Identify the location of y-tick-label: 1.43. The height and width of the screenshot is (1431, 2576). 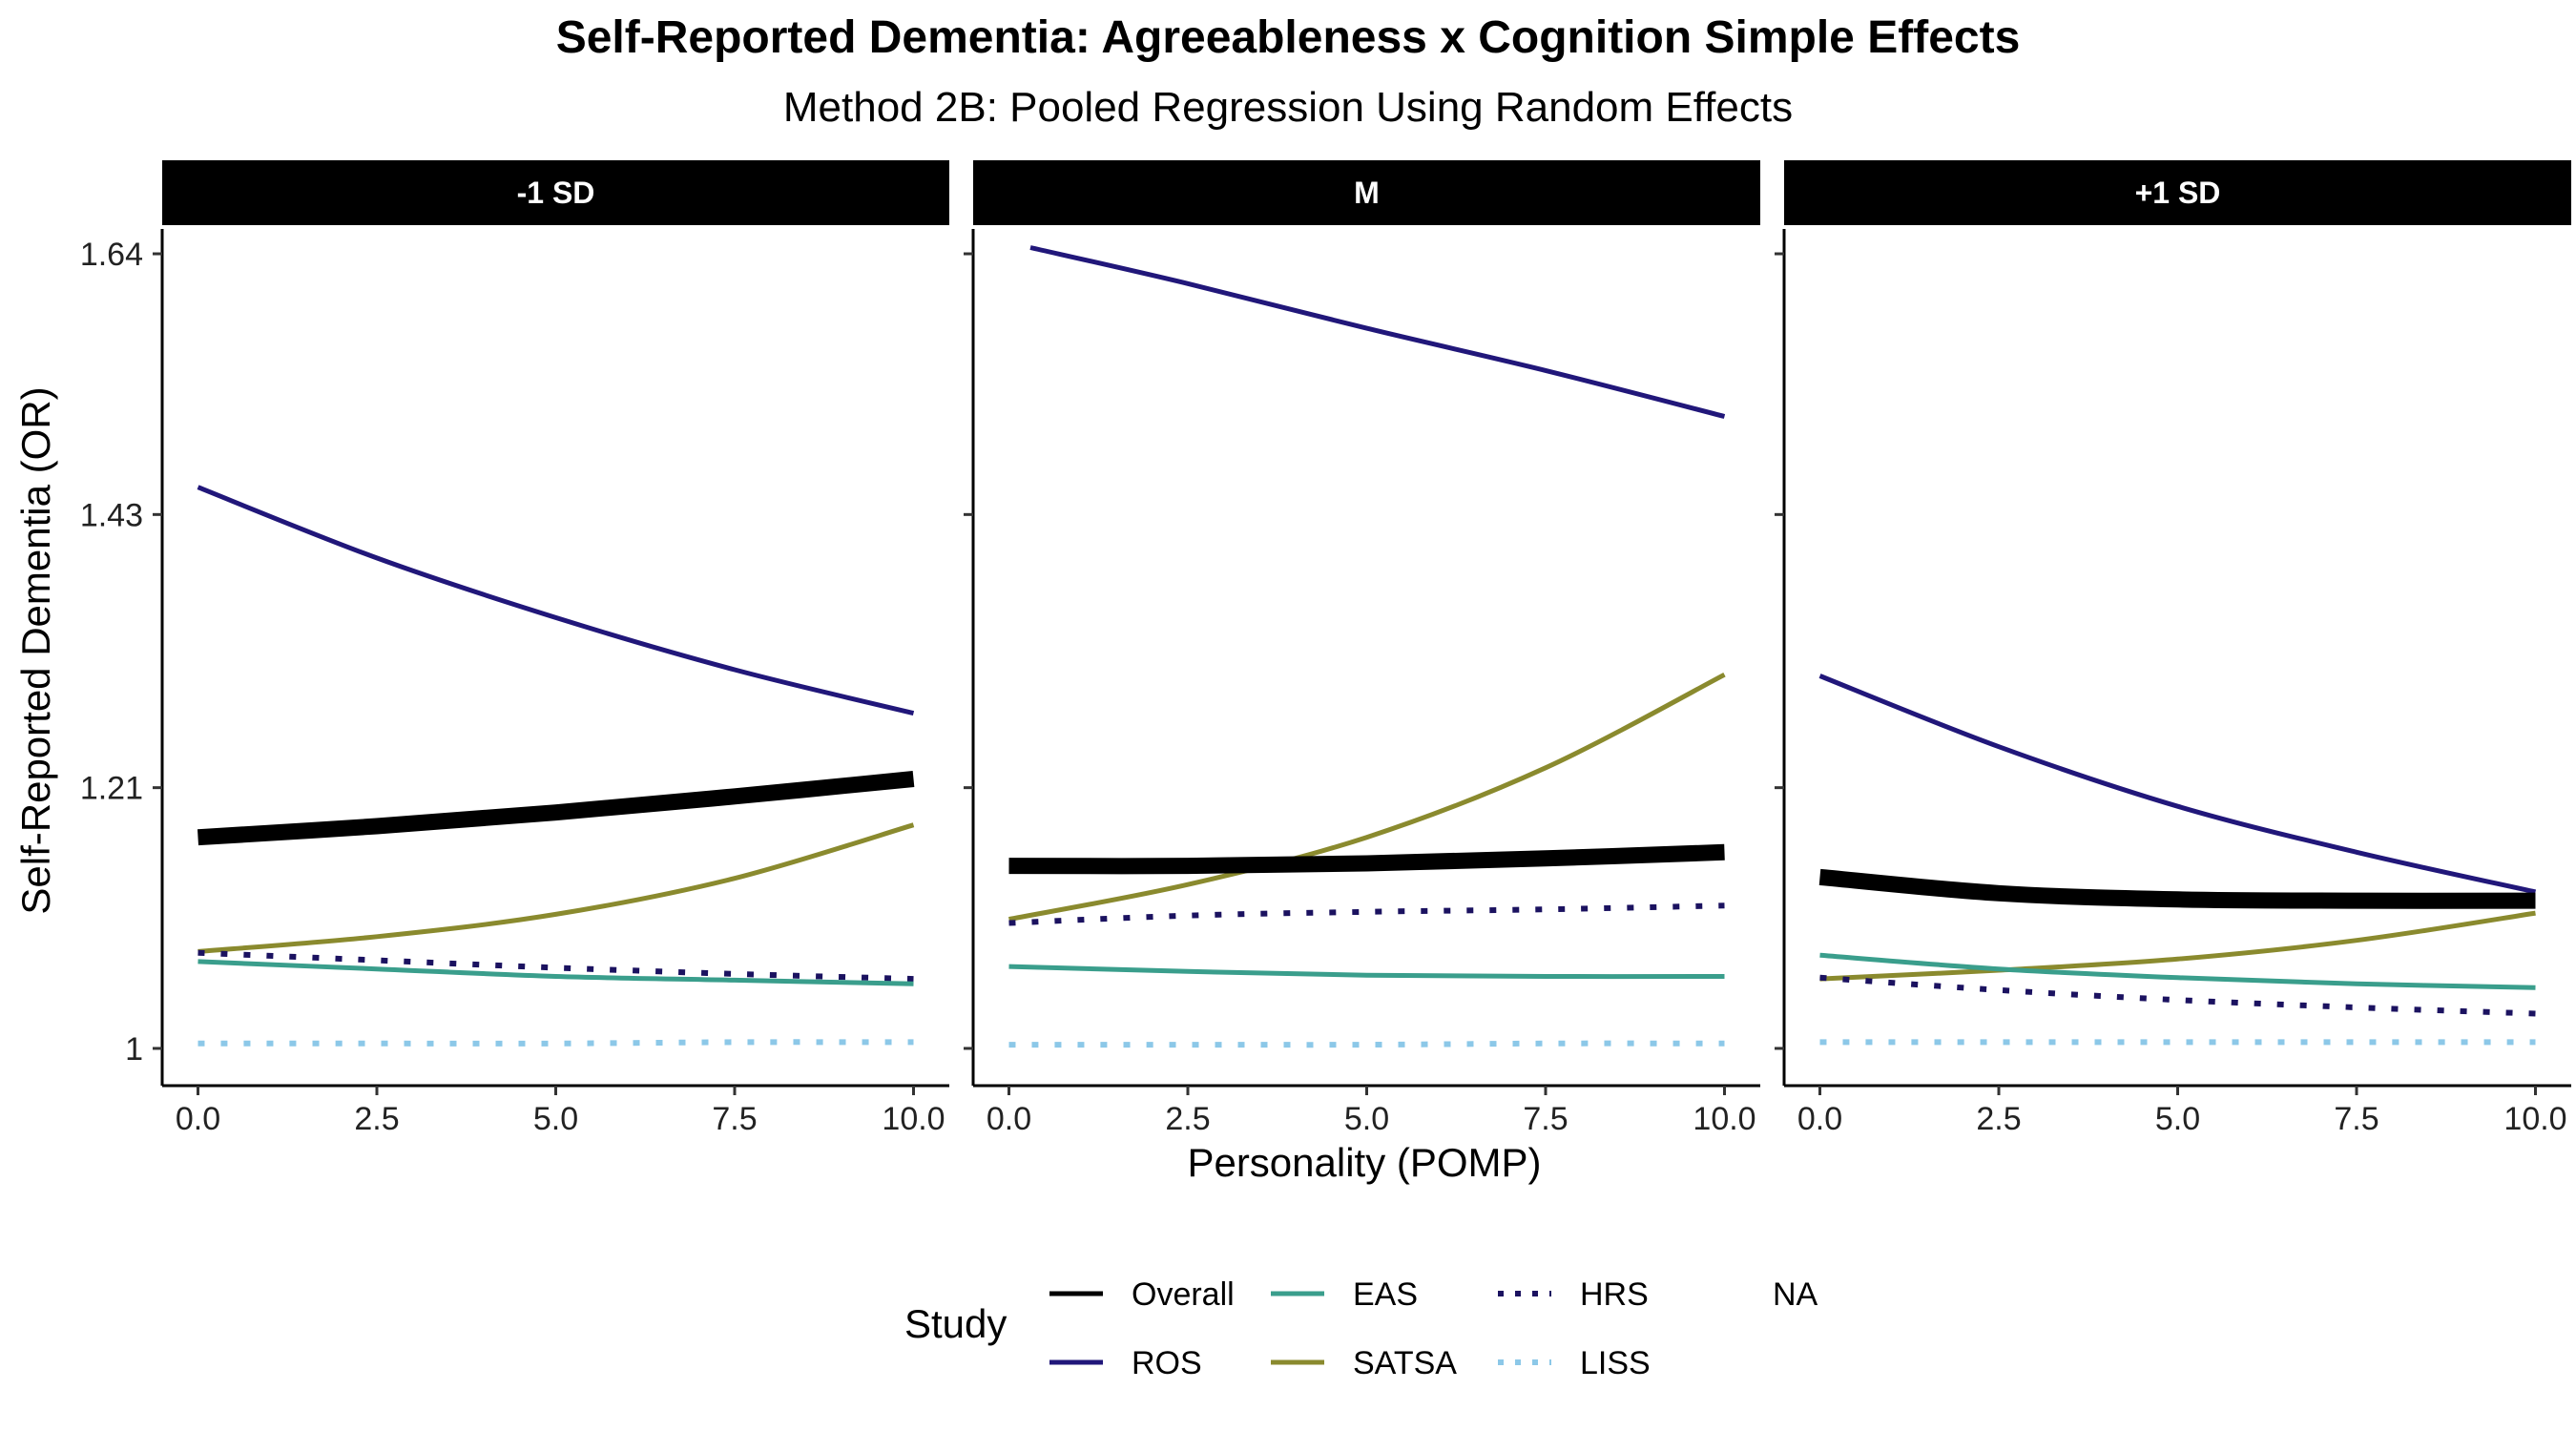
(111, 515).